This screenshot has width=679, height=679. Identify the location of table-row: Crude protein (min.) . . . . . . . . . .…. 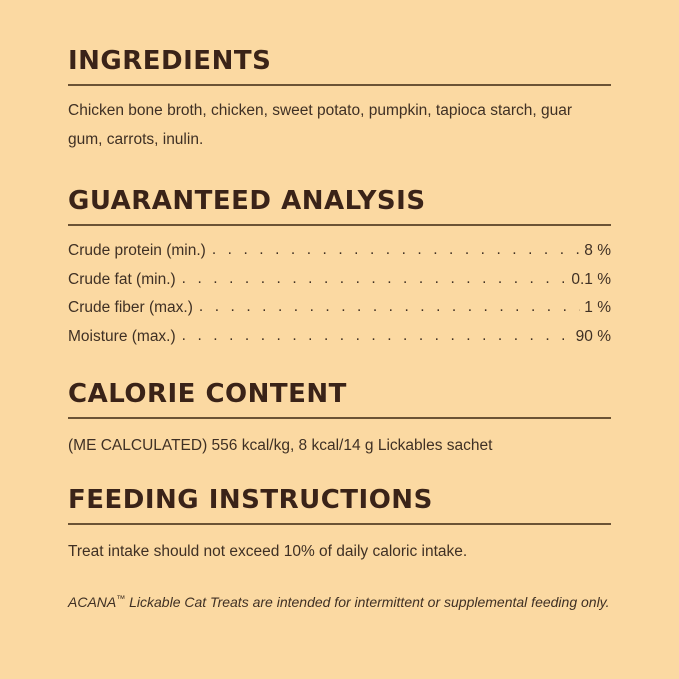
(339, 251).